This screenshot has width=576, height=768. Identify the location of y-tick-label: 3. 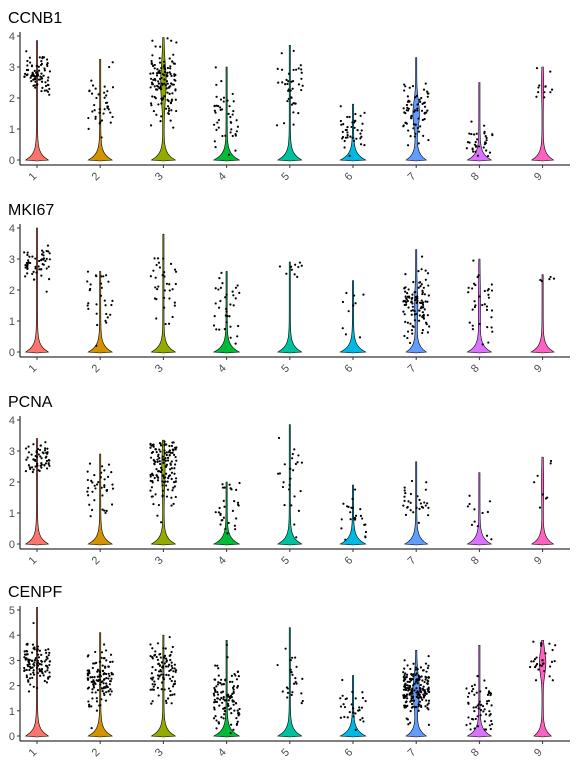
(12, 452).